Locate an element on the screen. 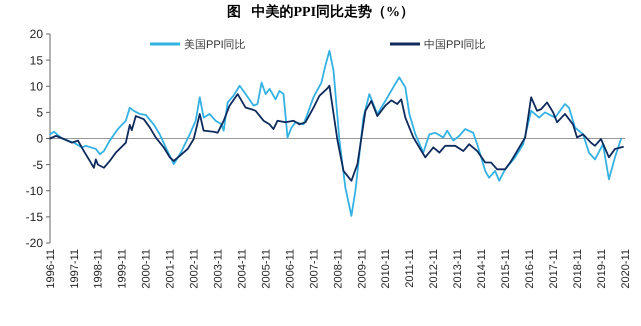 The width and height of the screenshot is (641, 326). y-tick-label: -15 is located at coordinates (35, 217).